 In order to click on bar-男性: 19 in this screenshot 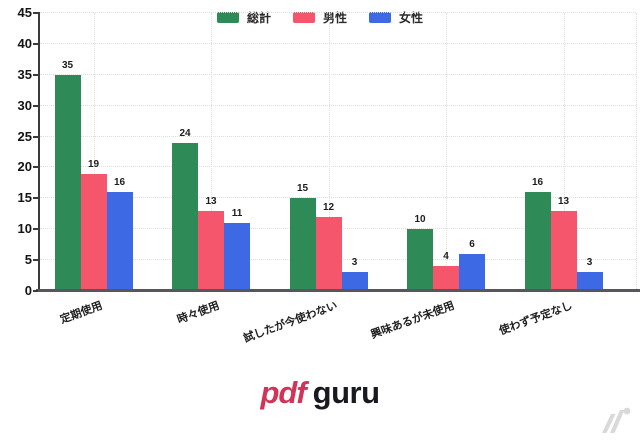, I will do `click(93, 225)`.